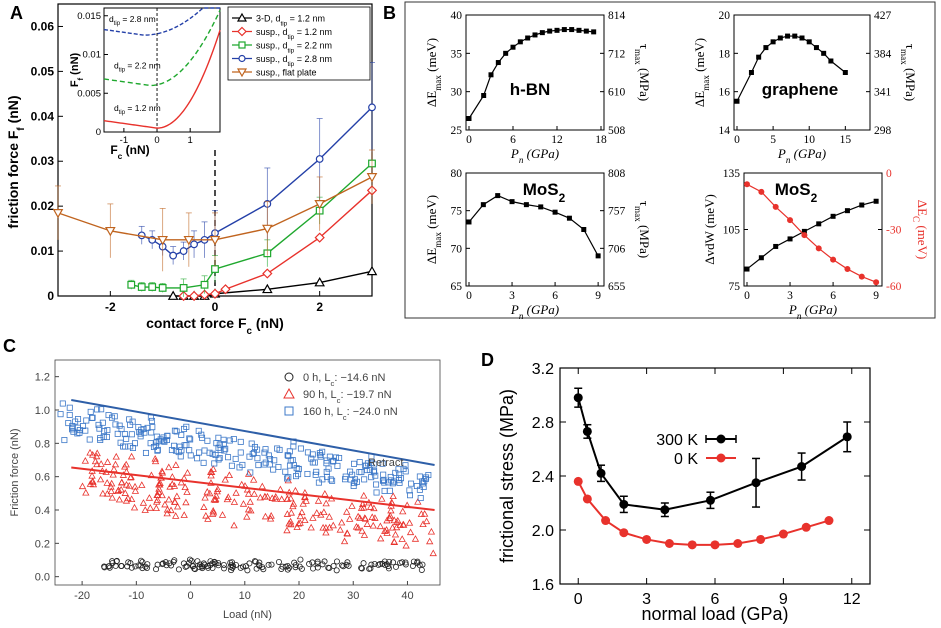 The width and height of the screenshot is (941, 628). What do you see at coordinates (715, 599) in the screenshot?
I see `panel-d-xtick-label: 6` at bounding box center [715, 599].